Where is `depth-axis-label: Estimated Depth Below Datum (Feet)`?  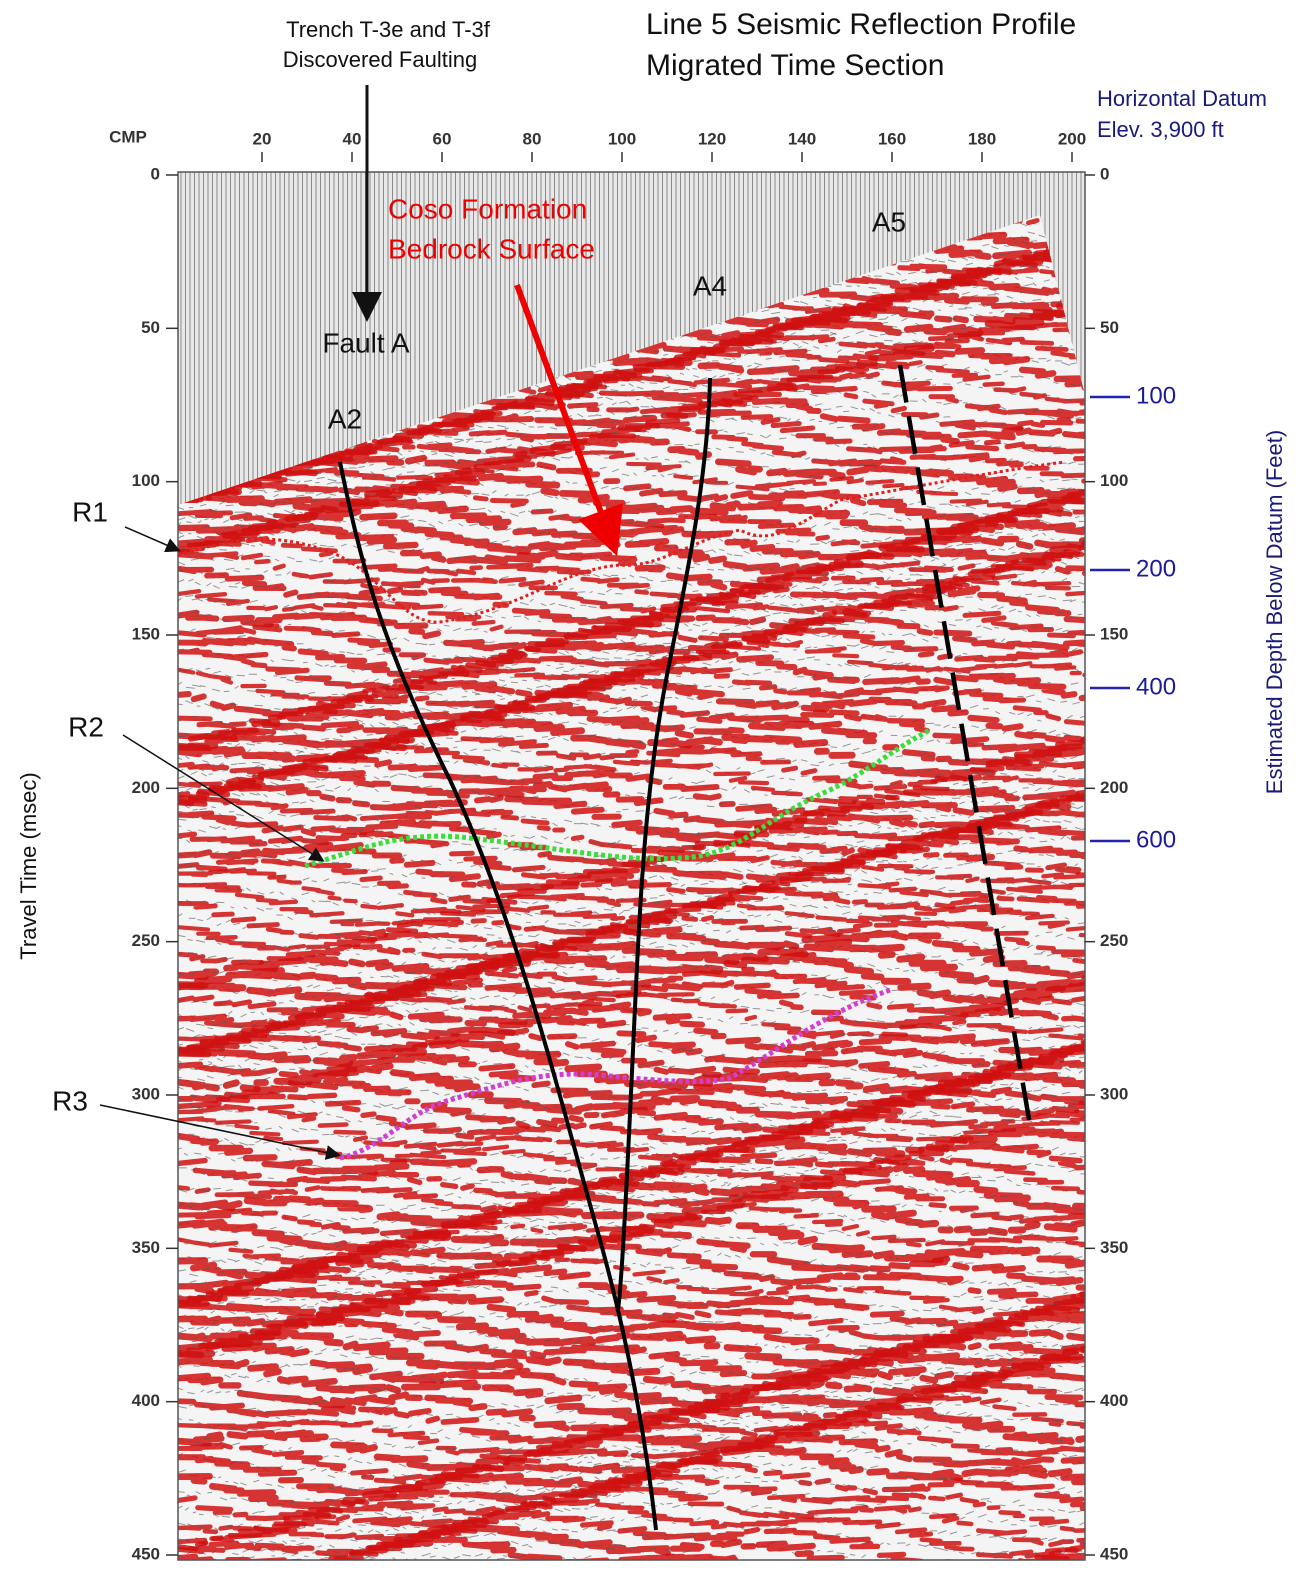
depth-axis-label: Estimated Depth Below Datum (Feet) is located at coordinates (1274, 612).